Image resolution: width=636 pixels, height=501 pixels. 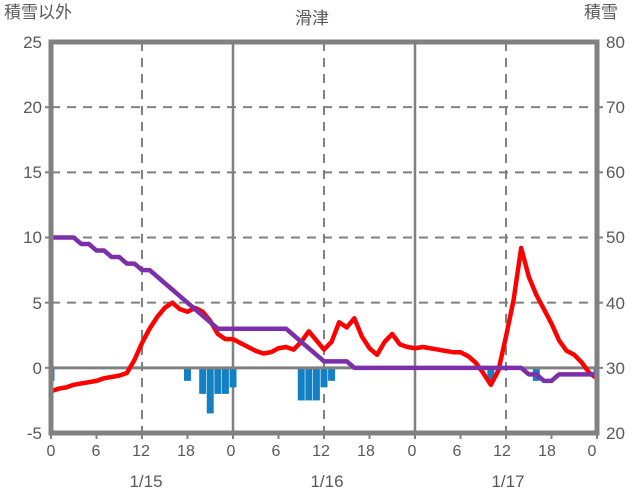 I want to click on y-tick-left-4: 5, so click(x=37, y=303).